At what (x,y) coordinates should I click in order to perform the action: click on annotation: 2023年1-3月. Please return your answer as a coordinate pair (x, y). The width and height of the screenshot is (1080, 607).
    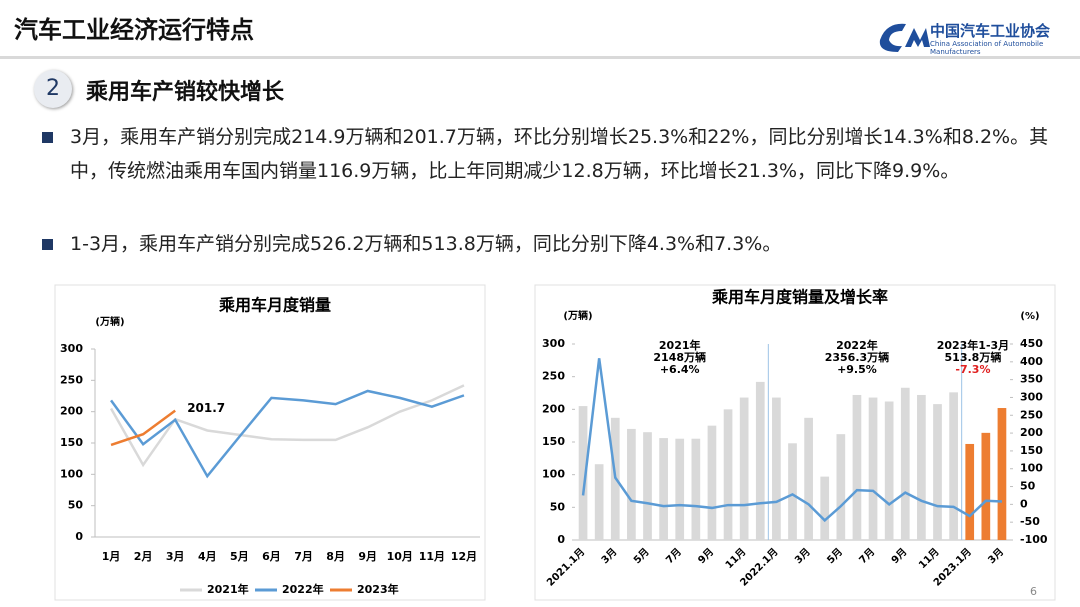
    Looking at the image, I should click on (973, 345).